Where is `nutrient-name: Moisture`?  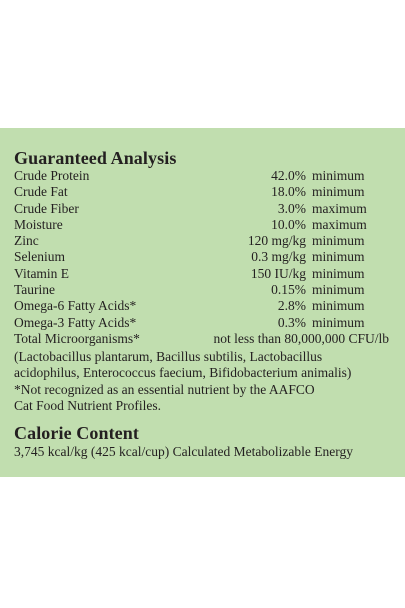
nutrient-name: Moisture is located at coordinates (38, 224).